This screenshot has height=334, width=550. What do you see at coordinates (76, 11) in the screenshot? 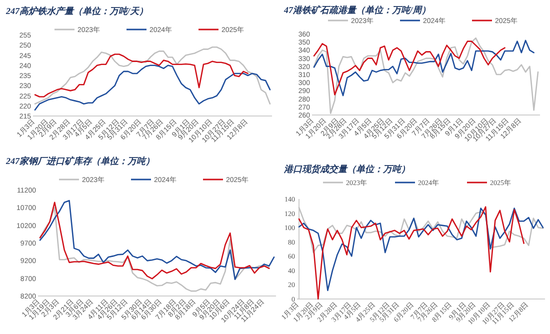
I see `chart-title: 247高炉铁水产量（单位：万吨/天）` at bounding box center [76, 11].